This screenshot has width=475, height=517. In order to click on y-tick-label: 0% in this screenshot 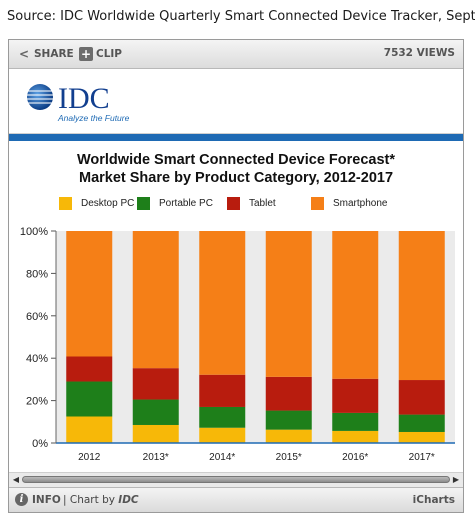, I will do `click(40, 444)`.